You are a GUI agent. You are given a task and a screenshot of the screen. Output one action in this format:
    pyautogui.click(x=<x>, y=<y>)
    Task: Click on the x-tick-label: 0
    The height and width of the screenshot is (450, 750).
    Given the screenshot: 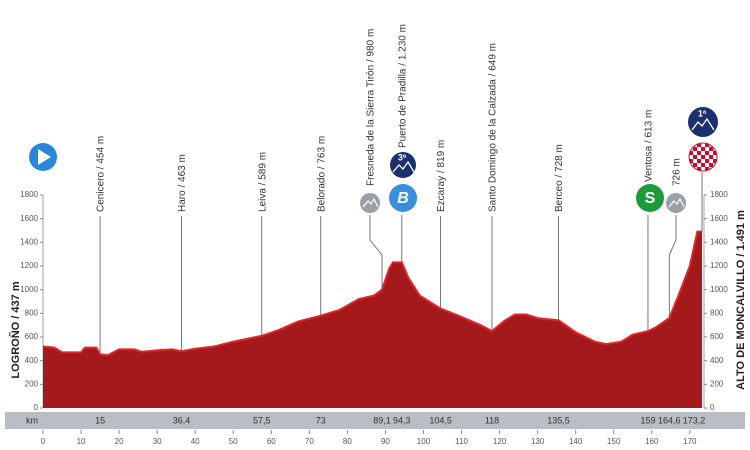 What is the action you would take?
    pyautogui.click(x=43, y=441)
    